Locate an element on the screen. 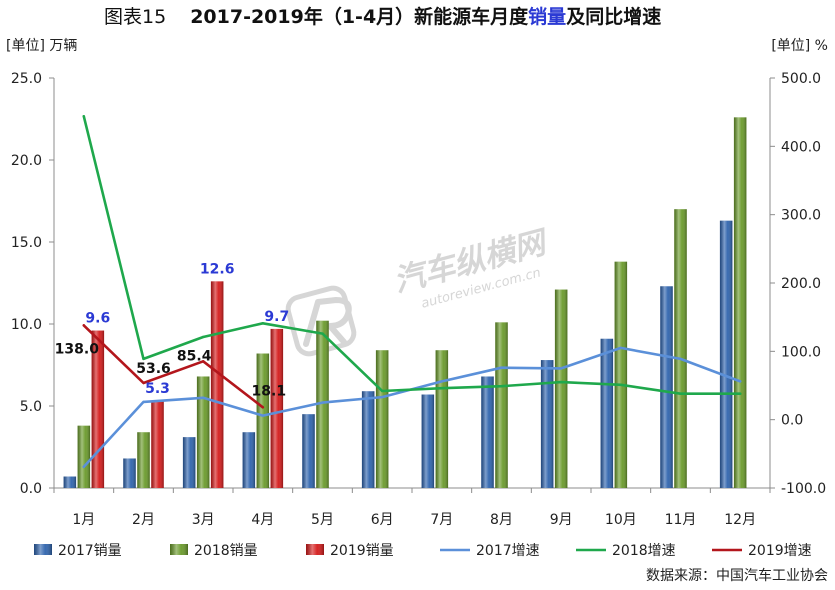  point-growth-2017-m12 is located at coordinates (740, 381).